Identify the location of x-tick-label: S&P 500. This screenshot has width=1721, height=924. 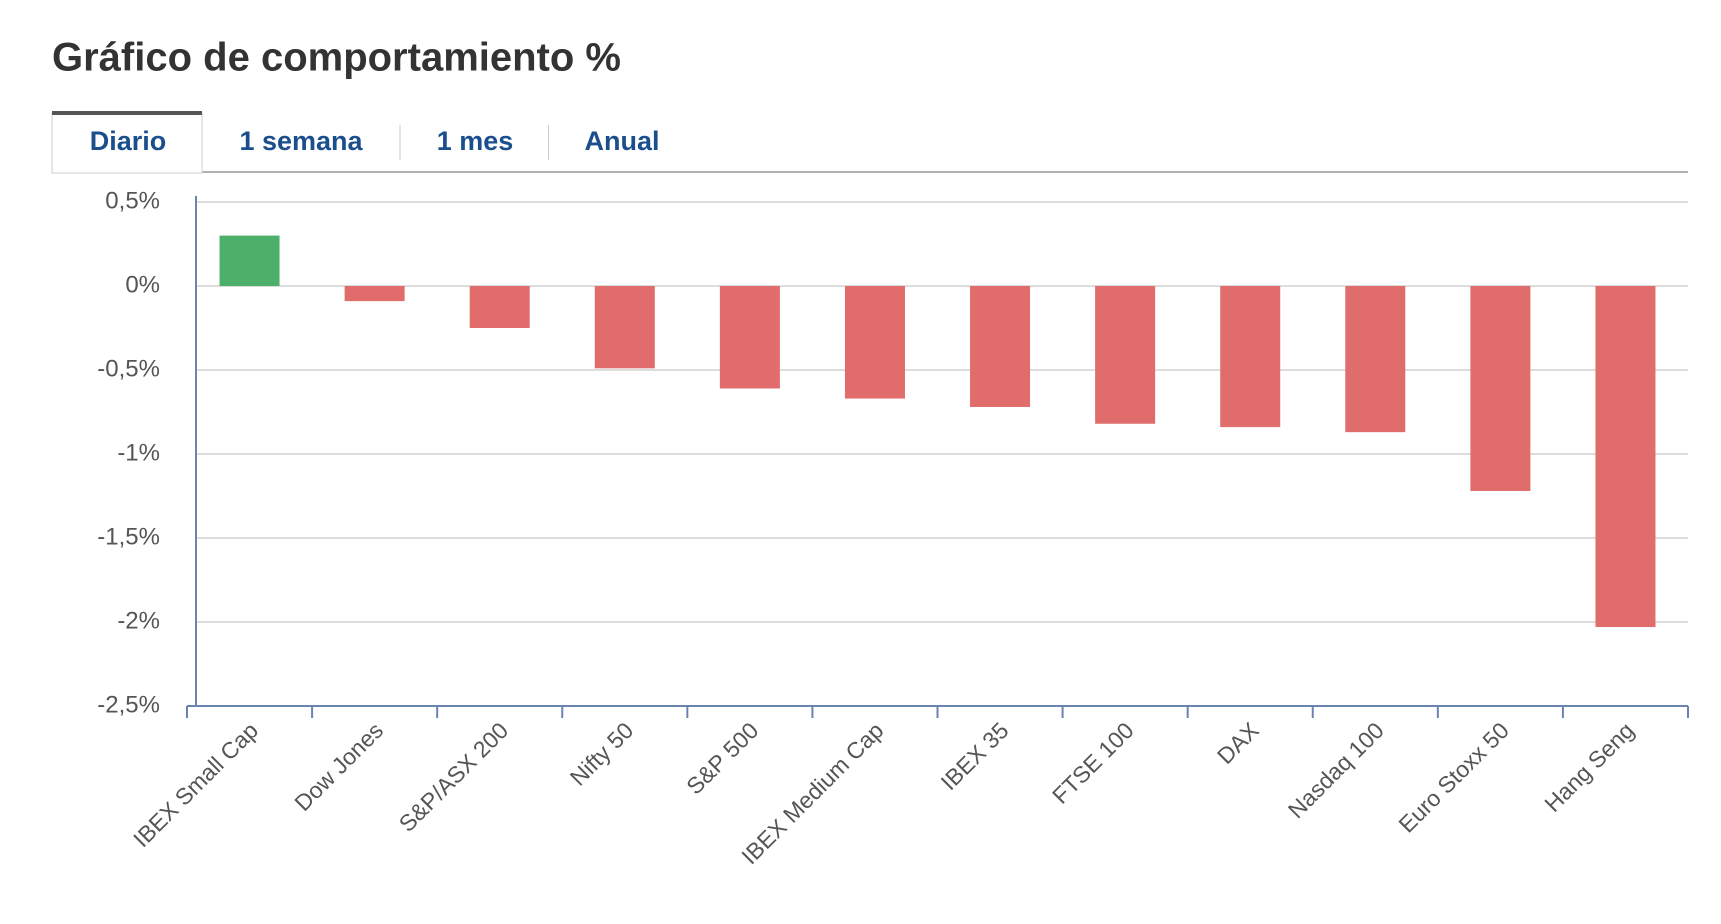
(722, 758).